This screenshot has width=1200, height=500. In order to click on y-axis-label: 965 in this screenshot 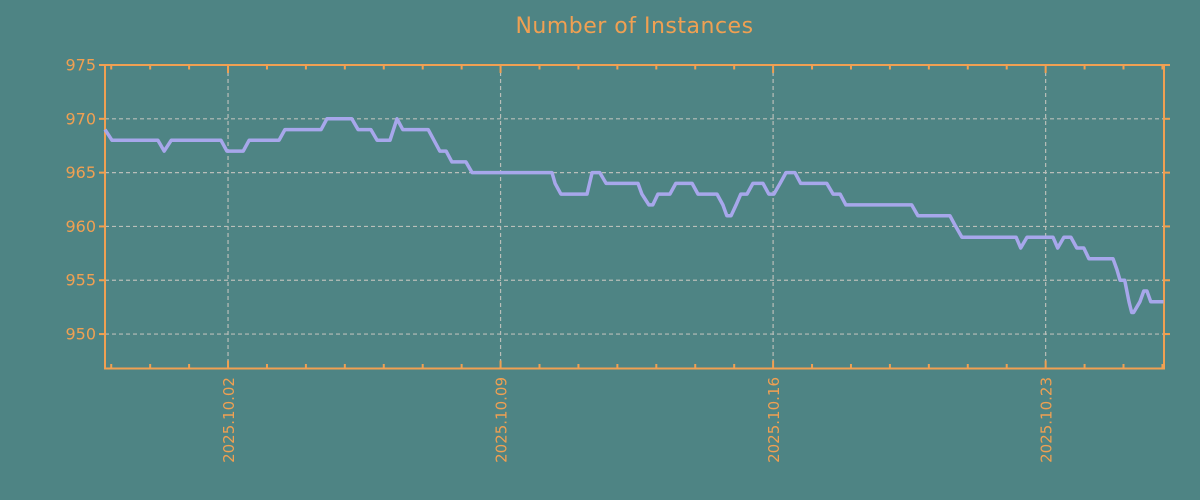, I will do `click(80, 172)`.